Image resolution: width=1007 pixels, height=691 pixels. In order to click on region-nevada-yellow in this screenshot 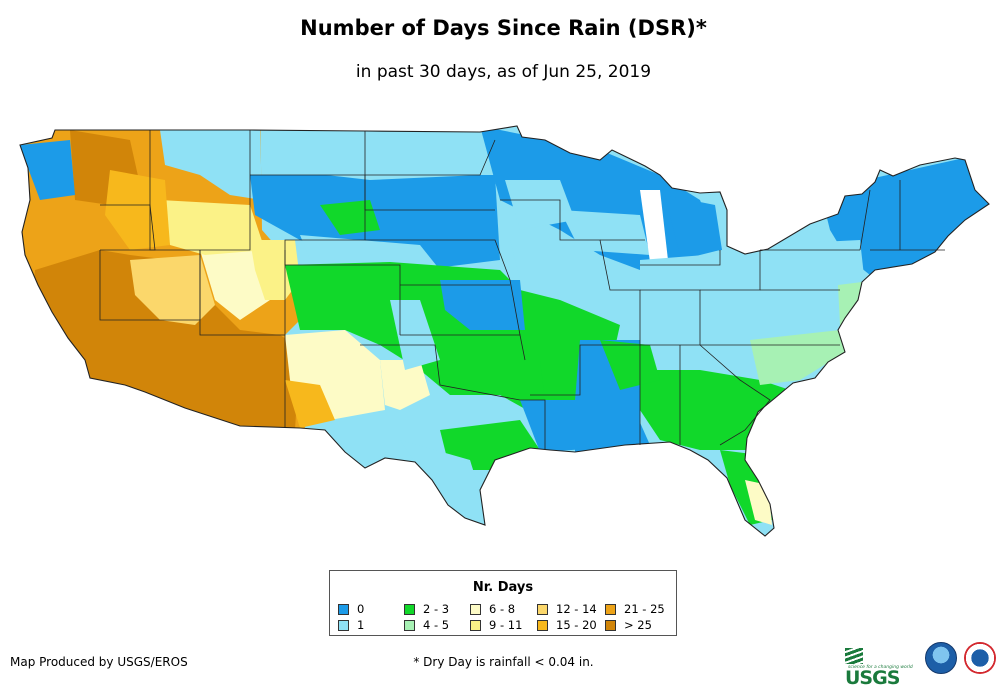, I will do `click(172, 290)`.